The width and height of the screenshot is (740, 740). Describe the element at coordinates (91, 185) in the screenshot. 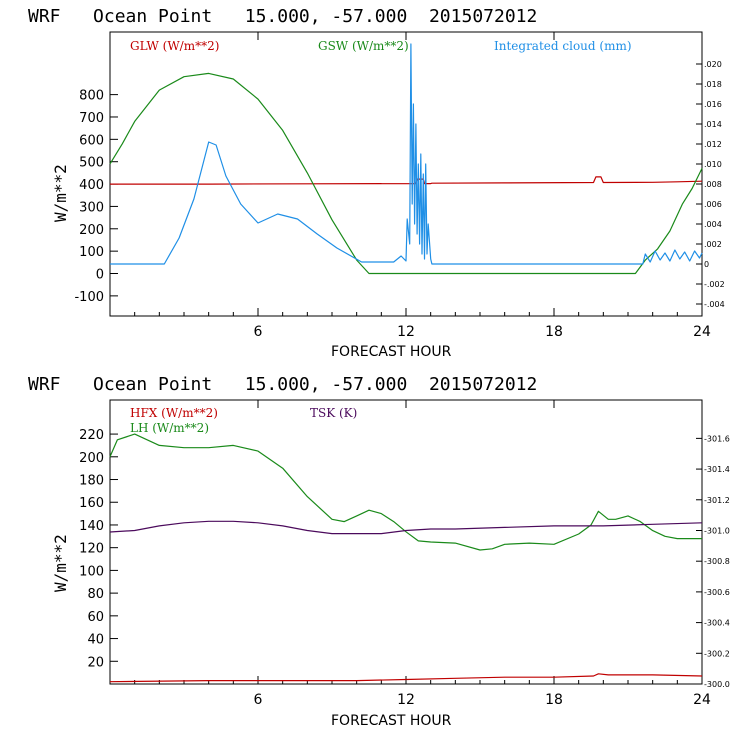

I see `y-tick-label: 400` at that location.